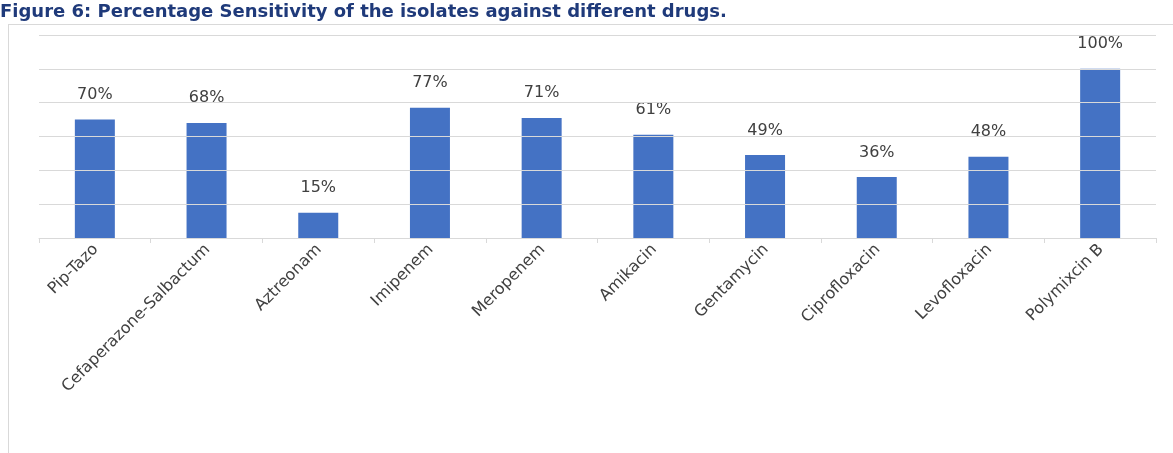  I want to click on data-label: 70%, so click(95, 94).